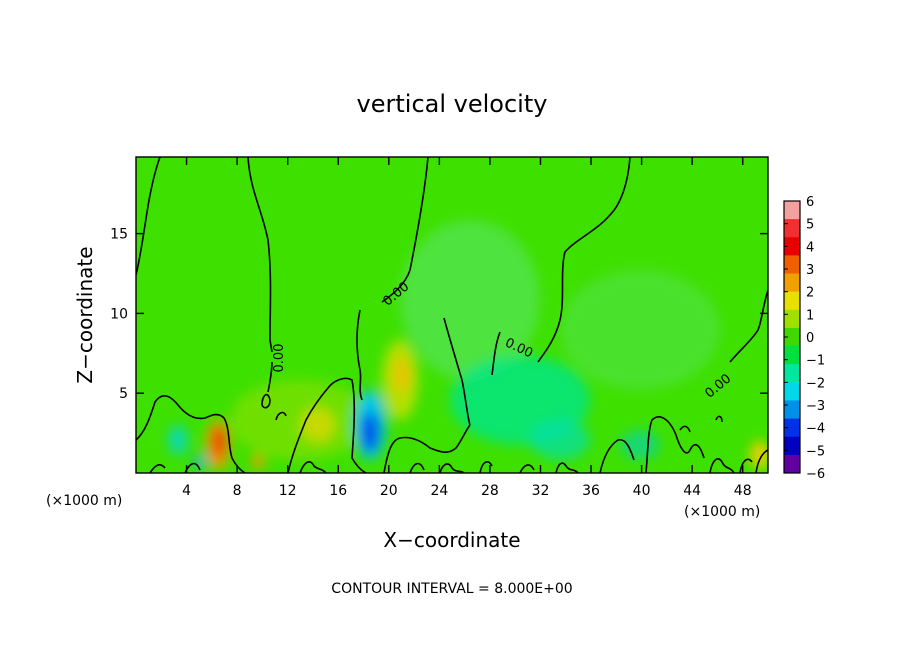 The width and height of the screenshot is (904, 654). What do you see at coordinates (279, 358) in the screenshot?
I see `contour-label: 0.00` at bounding box center [279, 358].